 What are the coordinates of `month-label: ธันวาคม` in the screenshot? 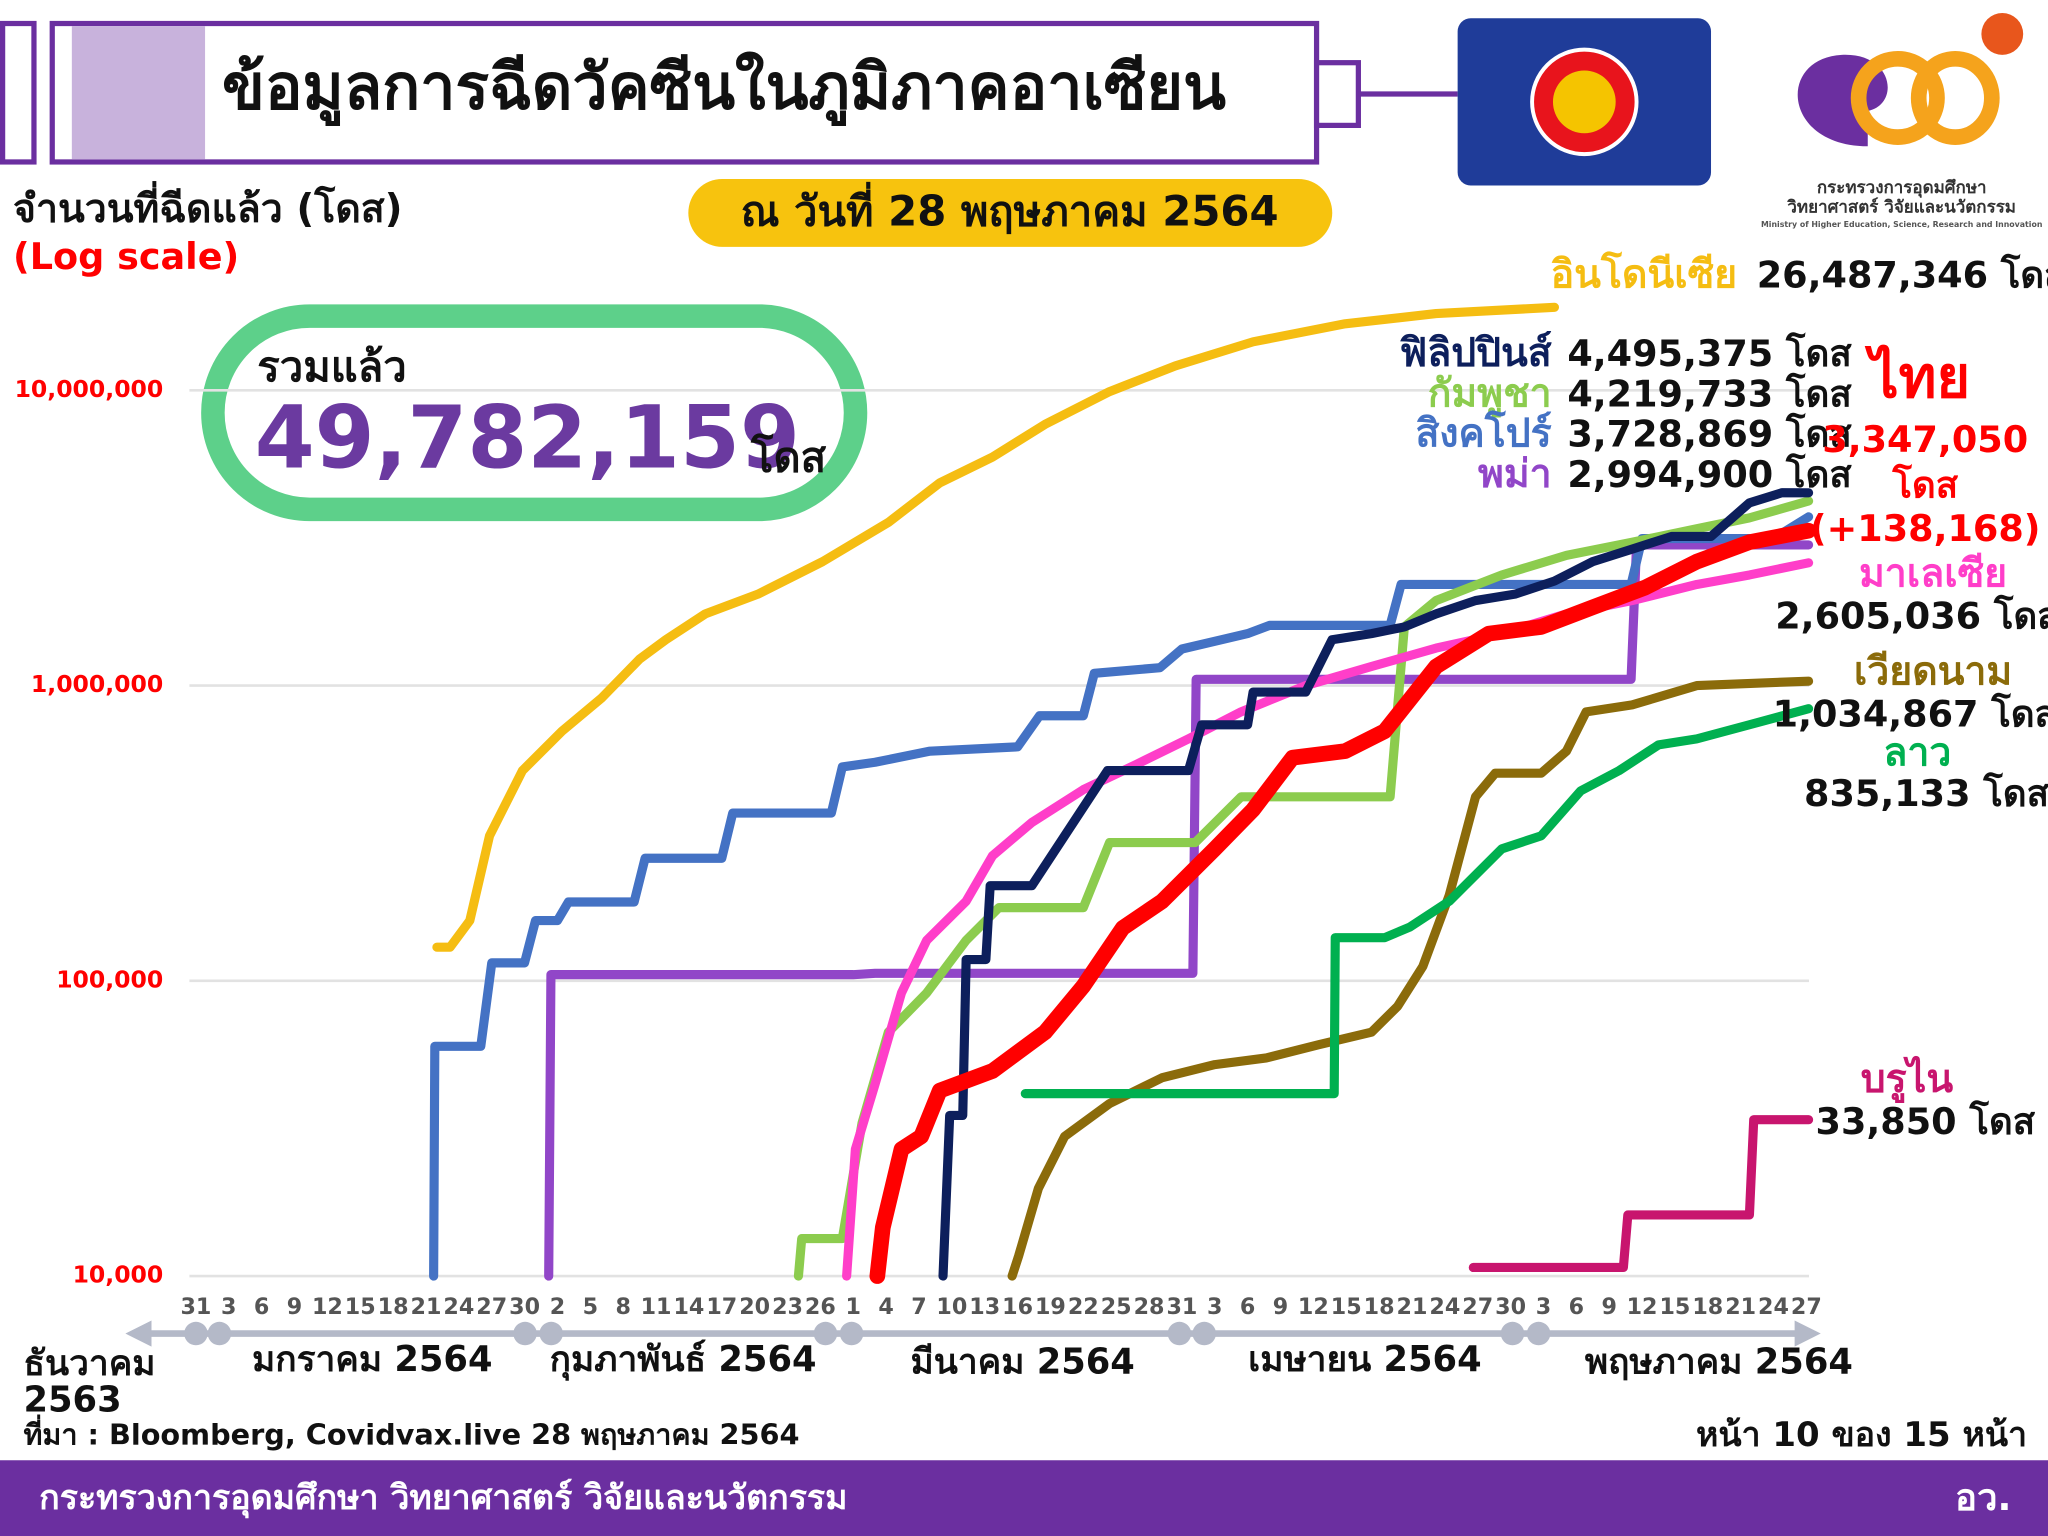 It's located at (90, 1363).